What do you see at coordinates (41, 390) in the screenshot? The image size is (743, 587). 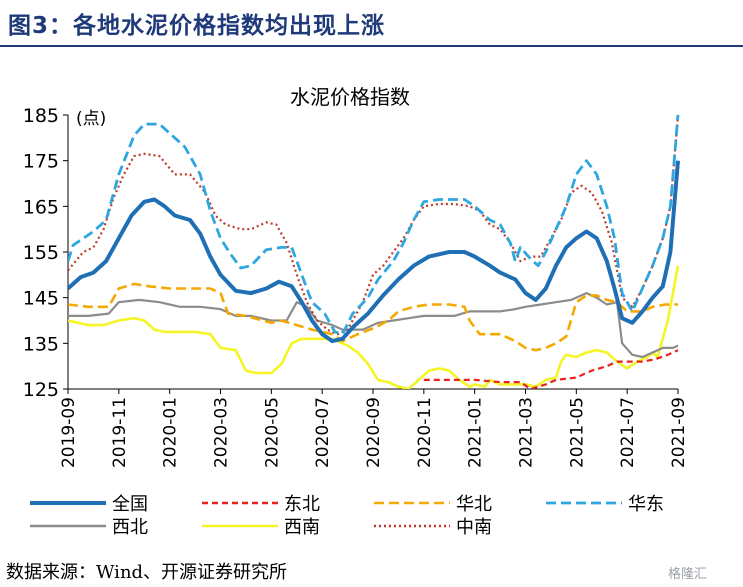 I see `y-tick-label: 125` at bounding box center [41, 390].